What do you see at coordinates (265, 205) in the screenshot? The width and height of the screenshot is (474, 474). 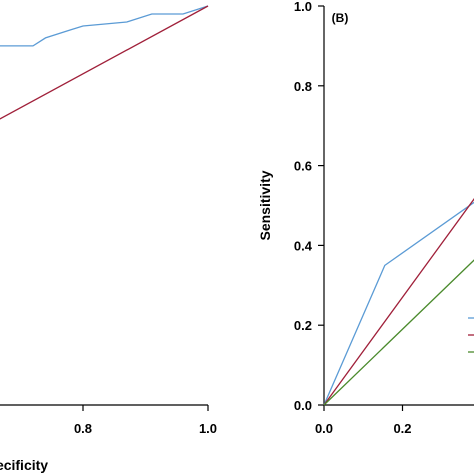 I see `p2-y-axis-title: Sensitivity` at bounding box center [265, 205].